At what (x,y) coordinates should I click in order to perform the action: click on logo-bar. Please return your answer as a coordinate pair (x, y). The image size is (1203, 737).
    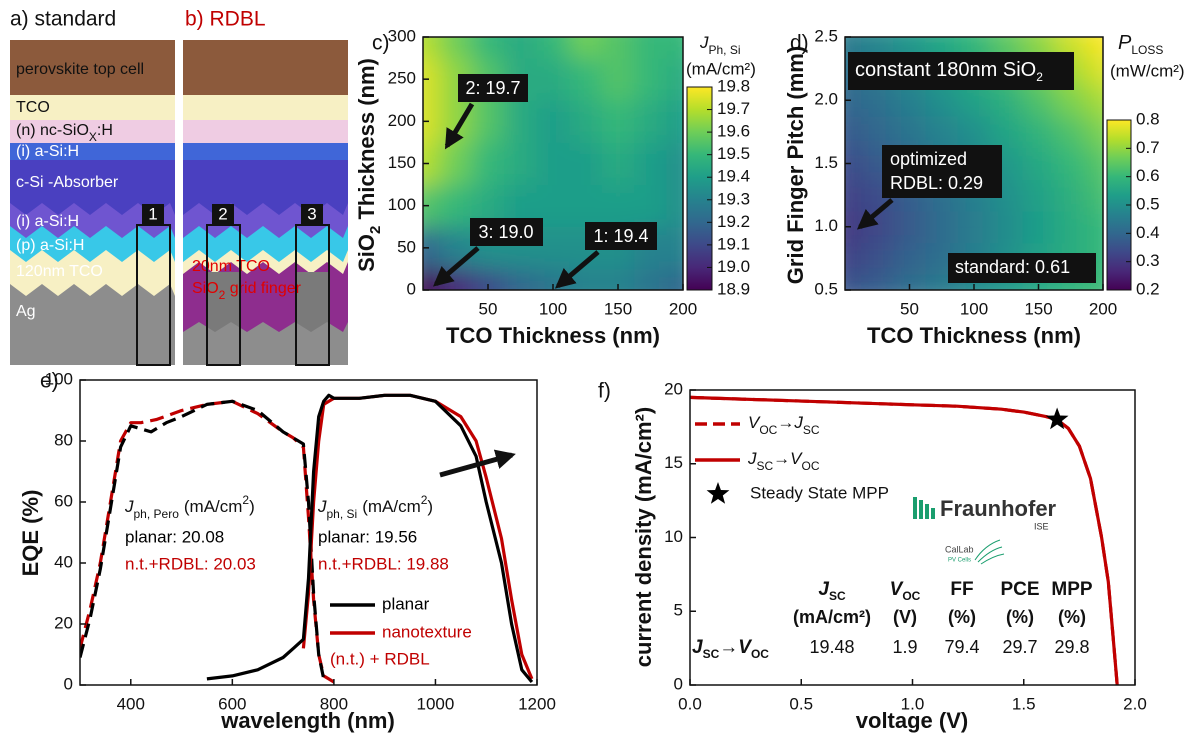
    Looking at the image, I should click on (915, 508).